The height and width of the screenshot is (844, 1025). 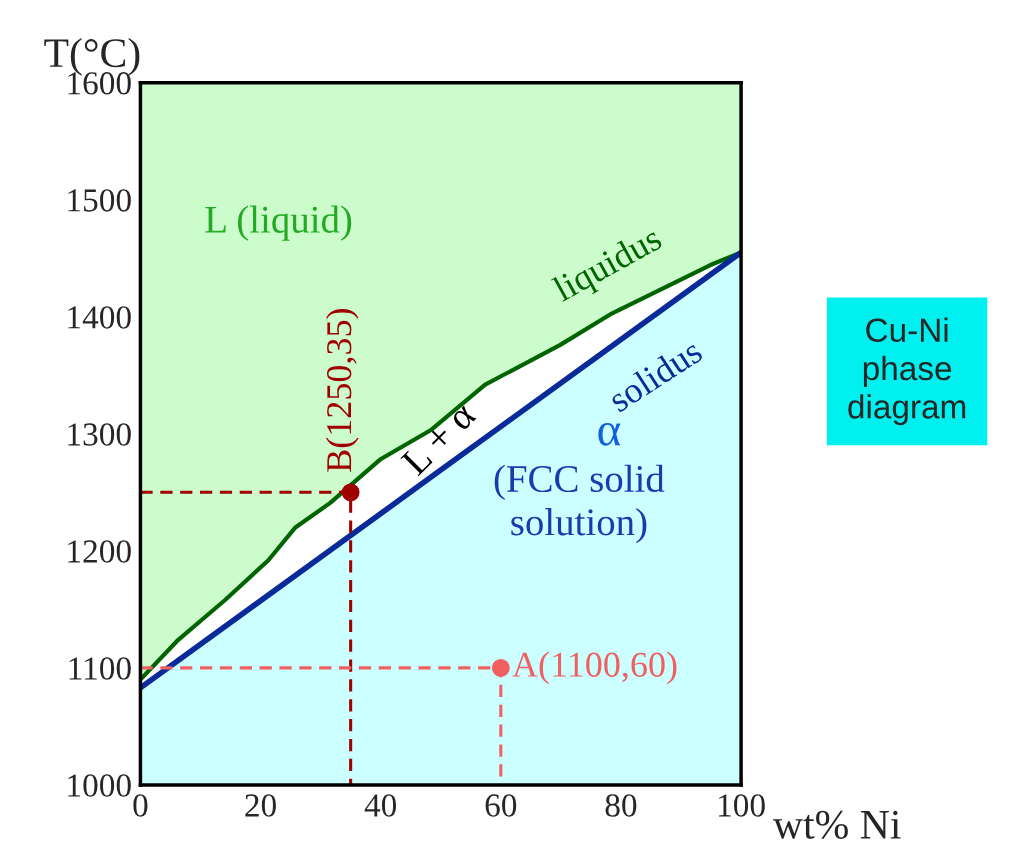 I want to click on y-tick-label: 1100, so click(x=100, y=668).